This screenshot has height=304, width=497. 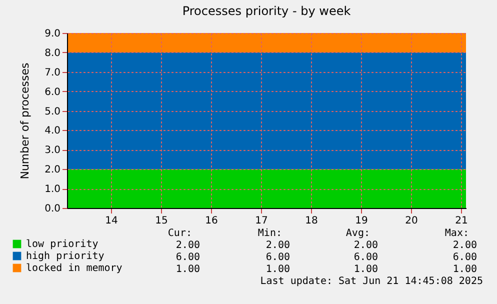 I want to click on chart-title: Processes priority - by week, so click(x=266, y=11).